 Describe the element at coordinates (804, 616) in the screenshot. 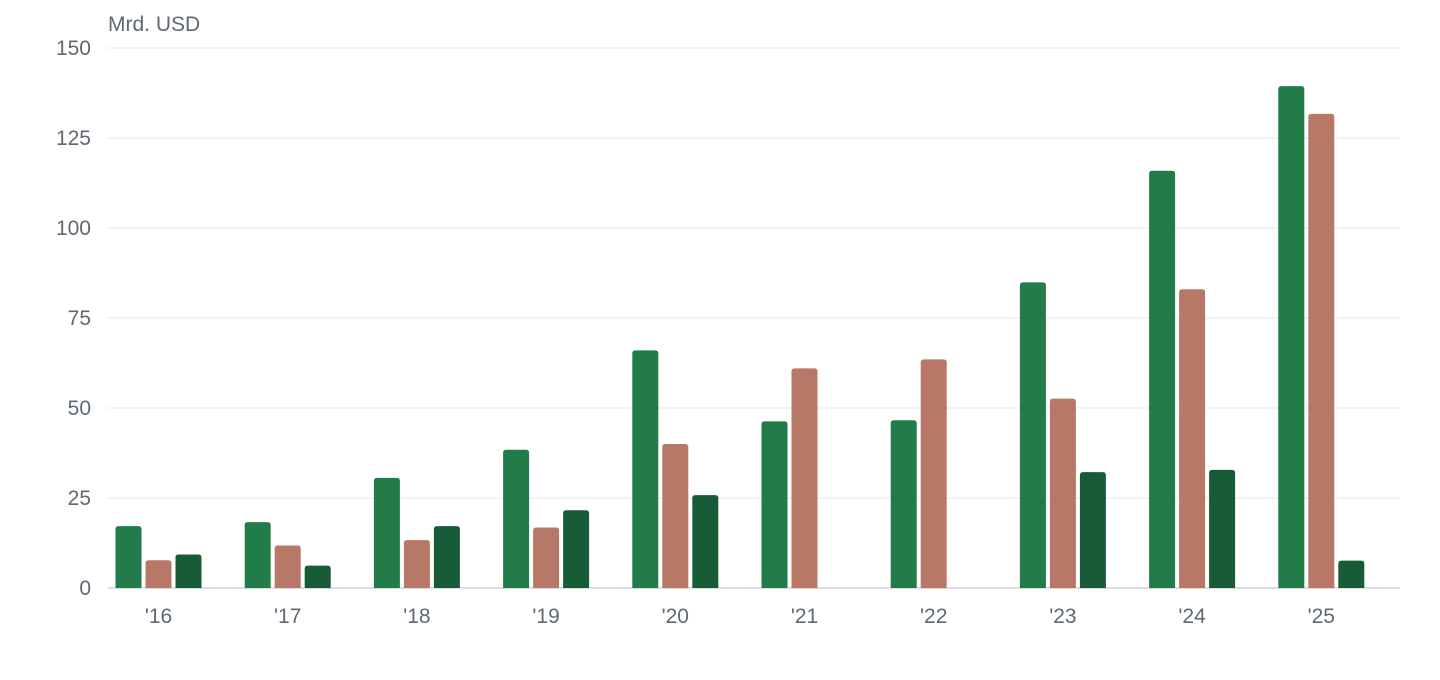

I see `x-tick-label: '21` at that location.